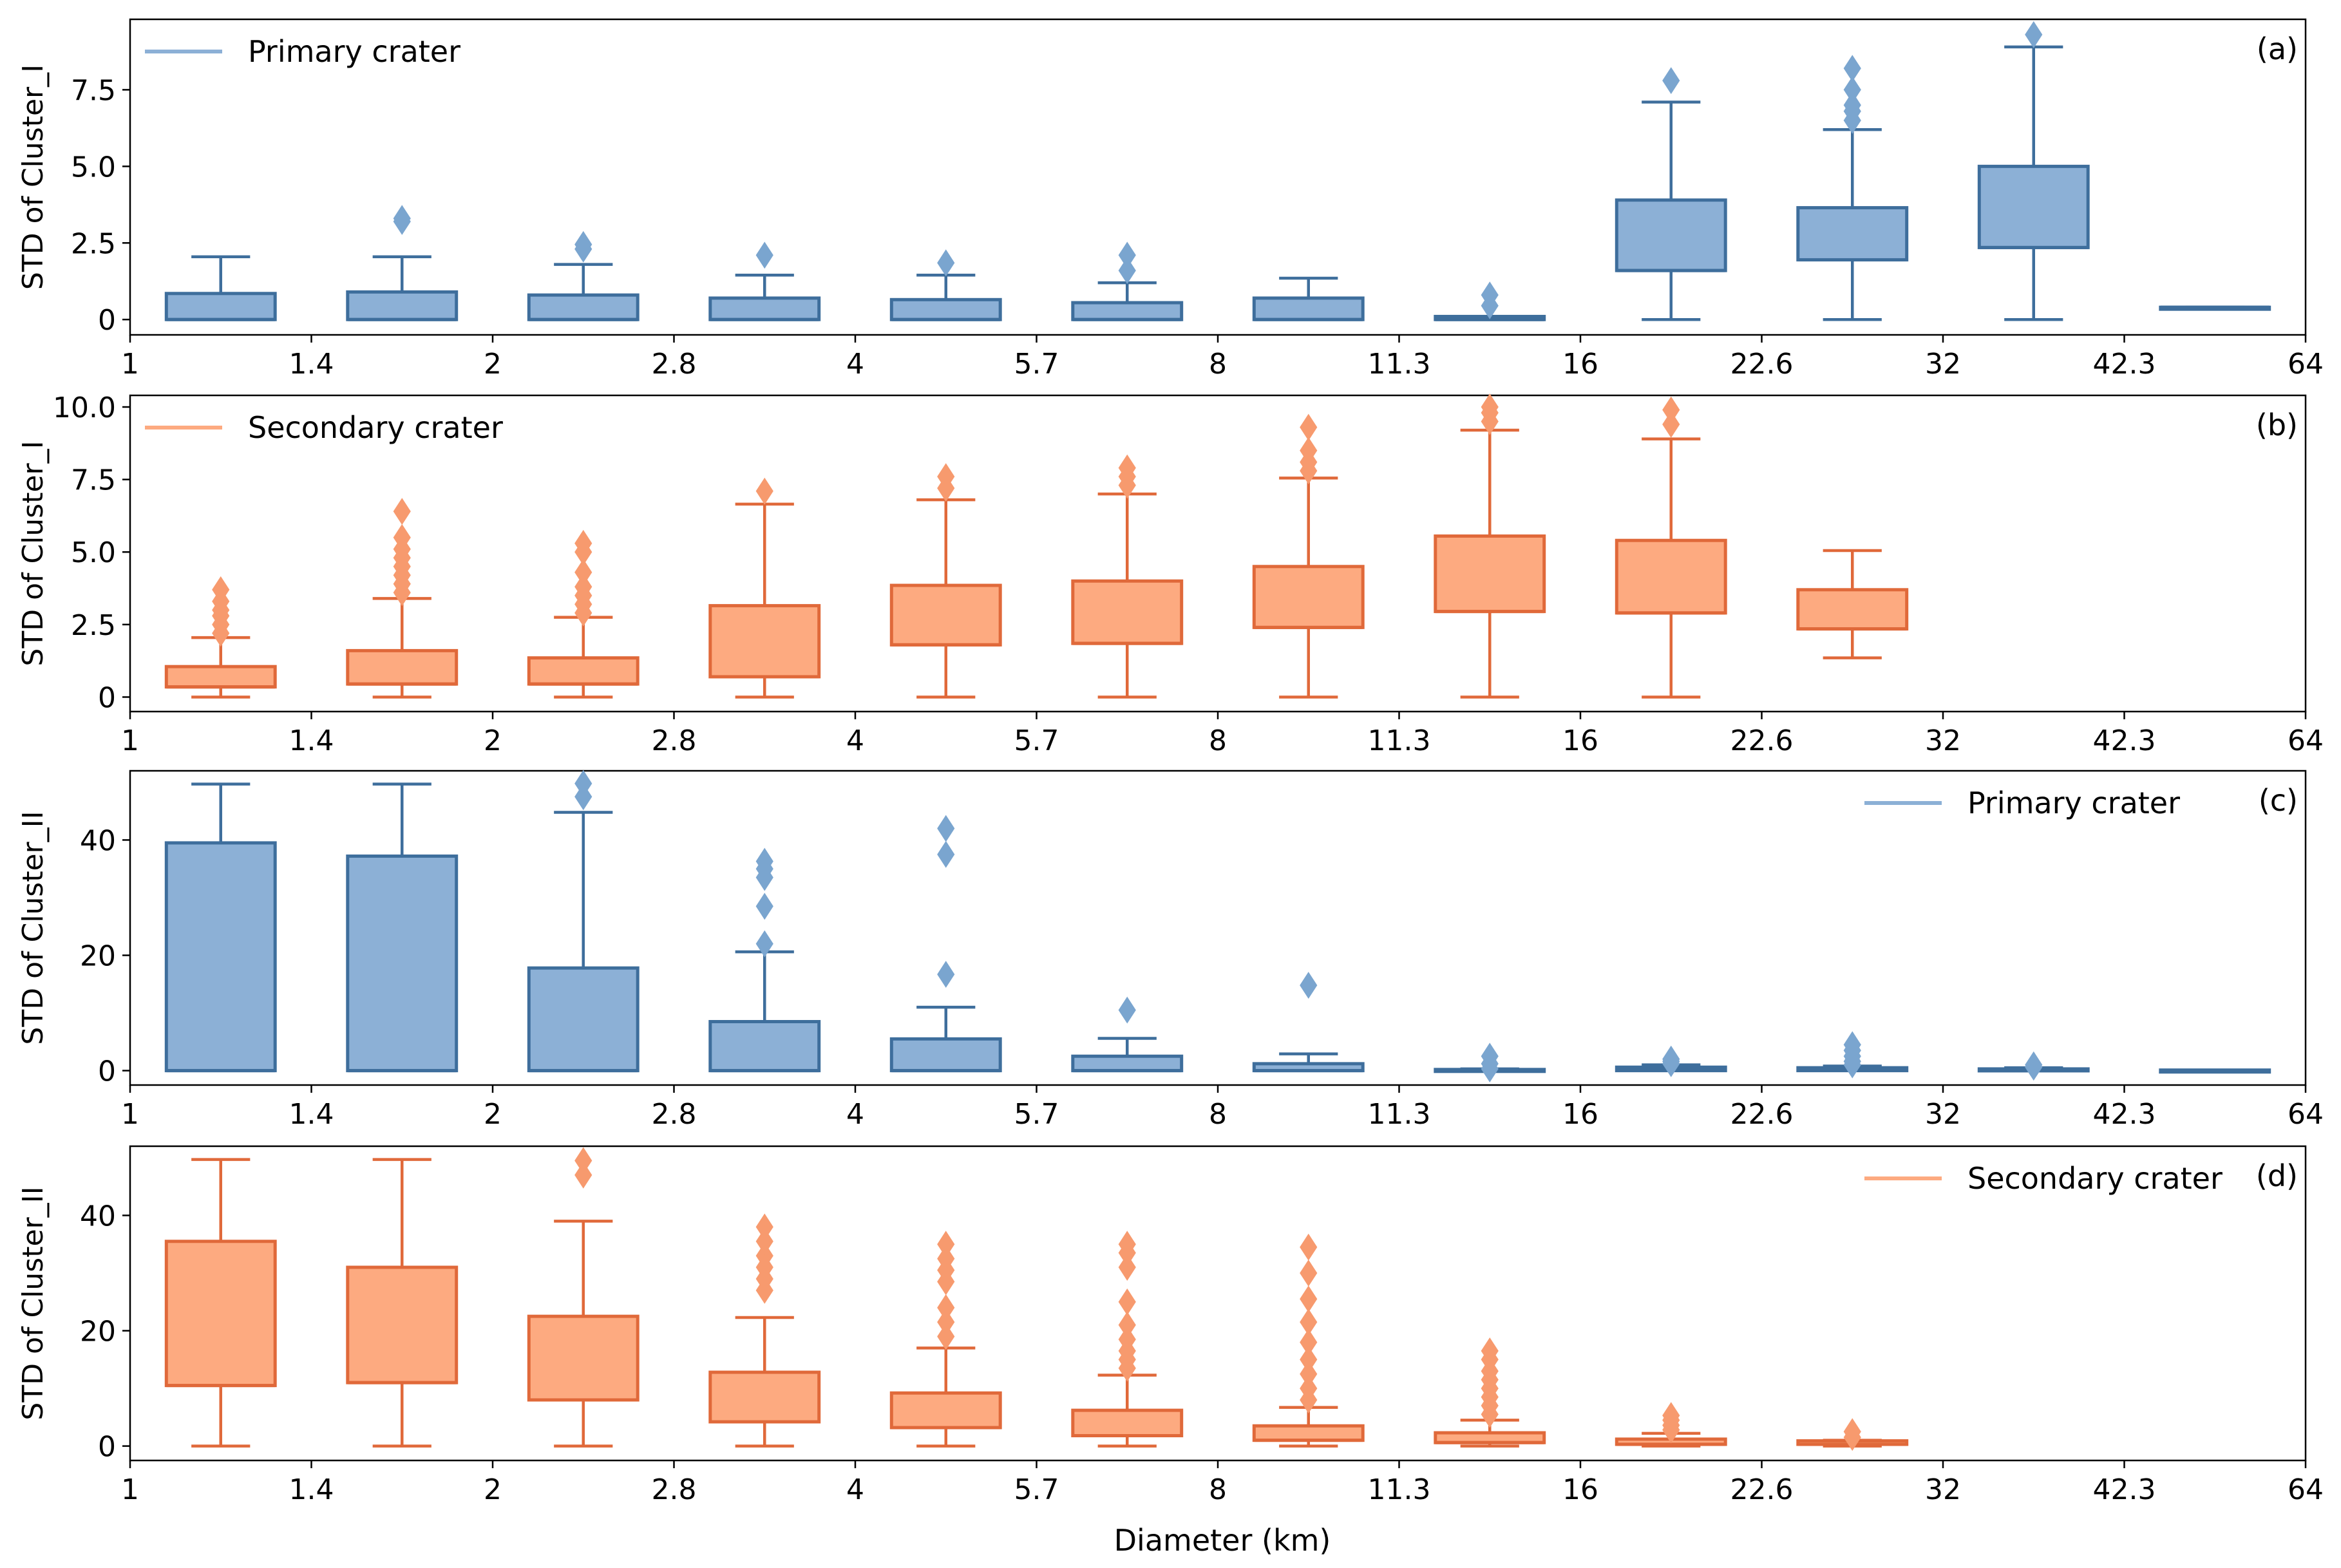 This screenshot has width=2341, height=1568. I want to click on x-tick-label: 11.3, so click(1399, 364).